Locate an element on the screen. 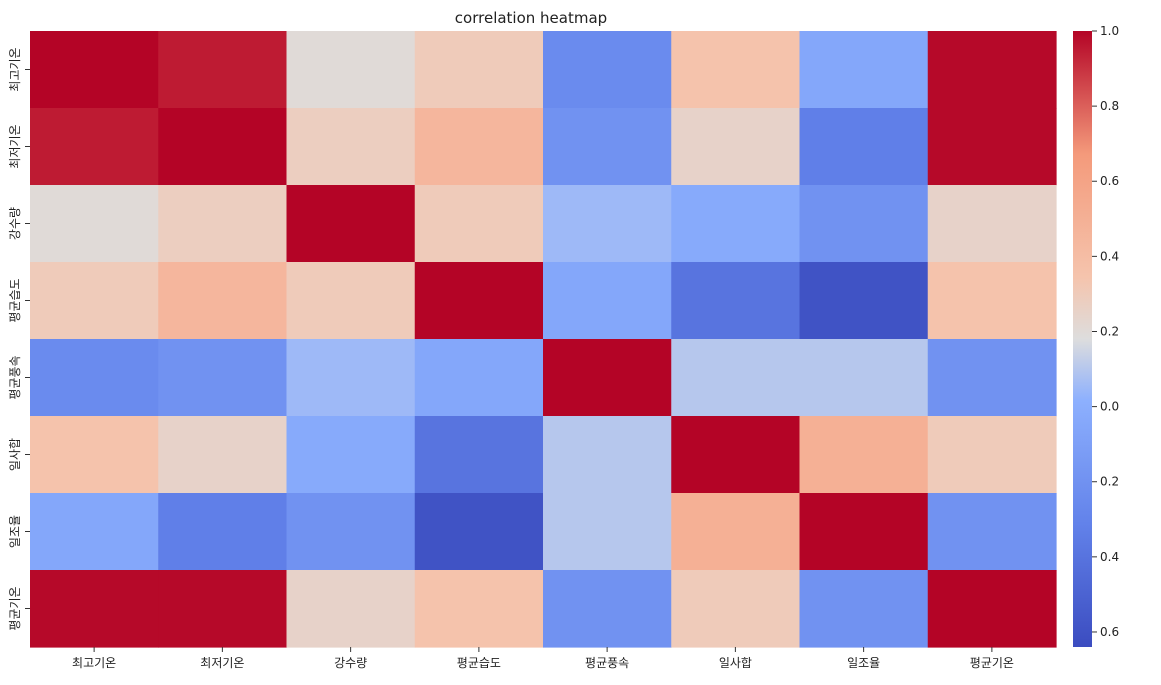 This screenshot has height=685, width=1161. colorbar is located at coordinates (1082, 339).